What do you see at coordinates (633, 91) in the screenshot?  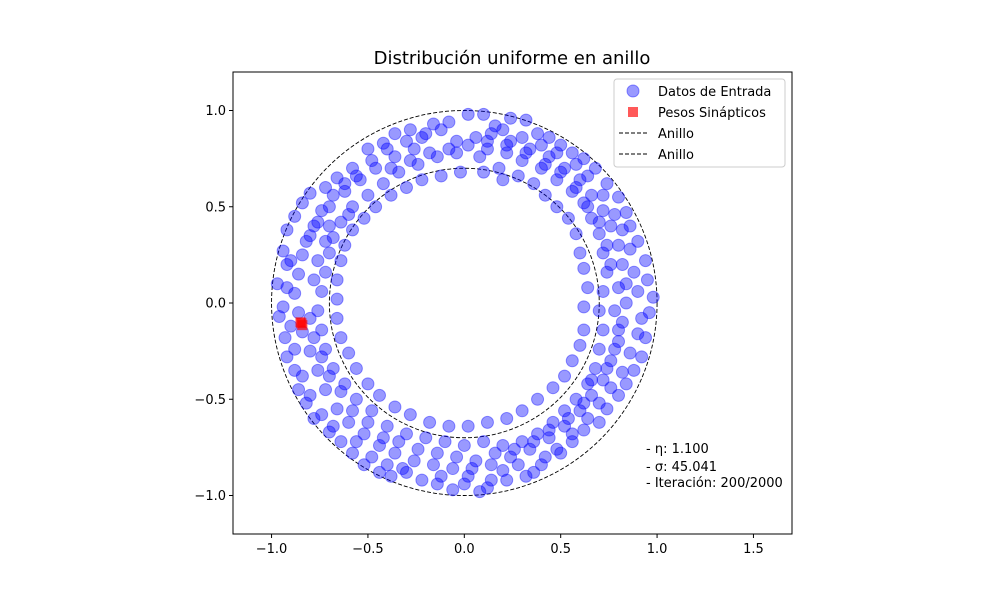 I see `legend-marker-input-data` at bounding box center [633, 91].